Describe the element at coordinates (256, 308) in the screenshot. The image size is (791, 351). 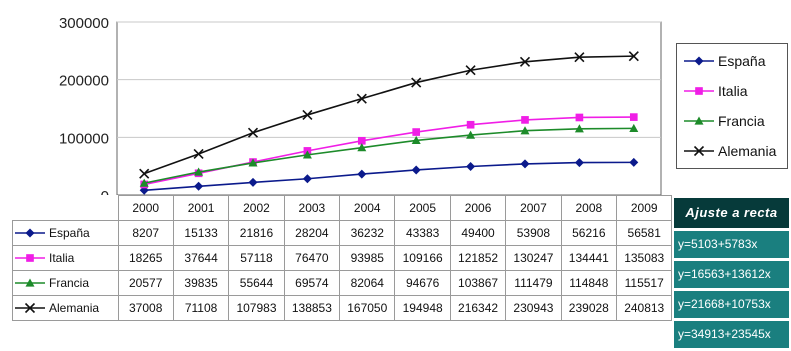
I see `table-cell: 107983` at that location.